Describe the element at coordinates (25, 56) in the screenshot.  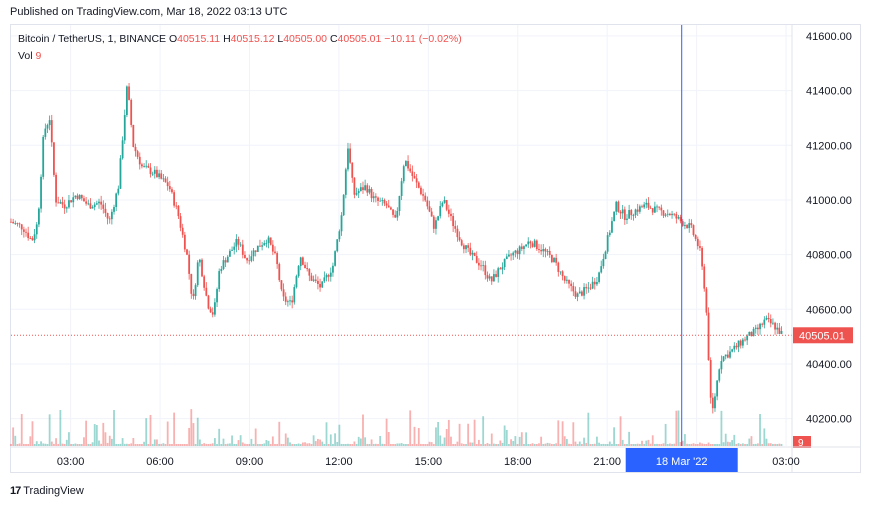
I see `volume-label: Vol` at that location.